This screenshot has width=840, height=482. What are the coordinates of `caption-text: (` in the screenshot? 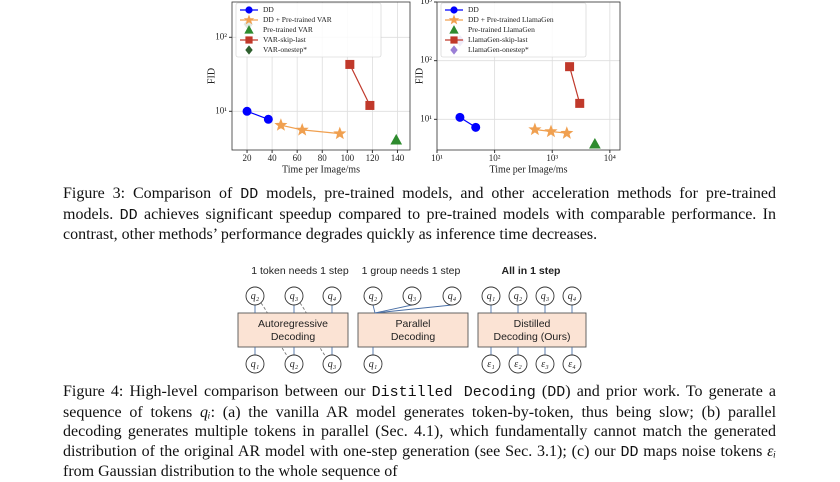 It's located at (541, 391).